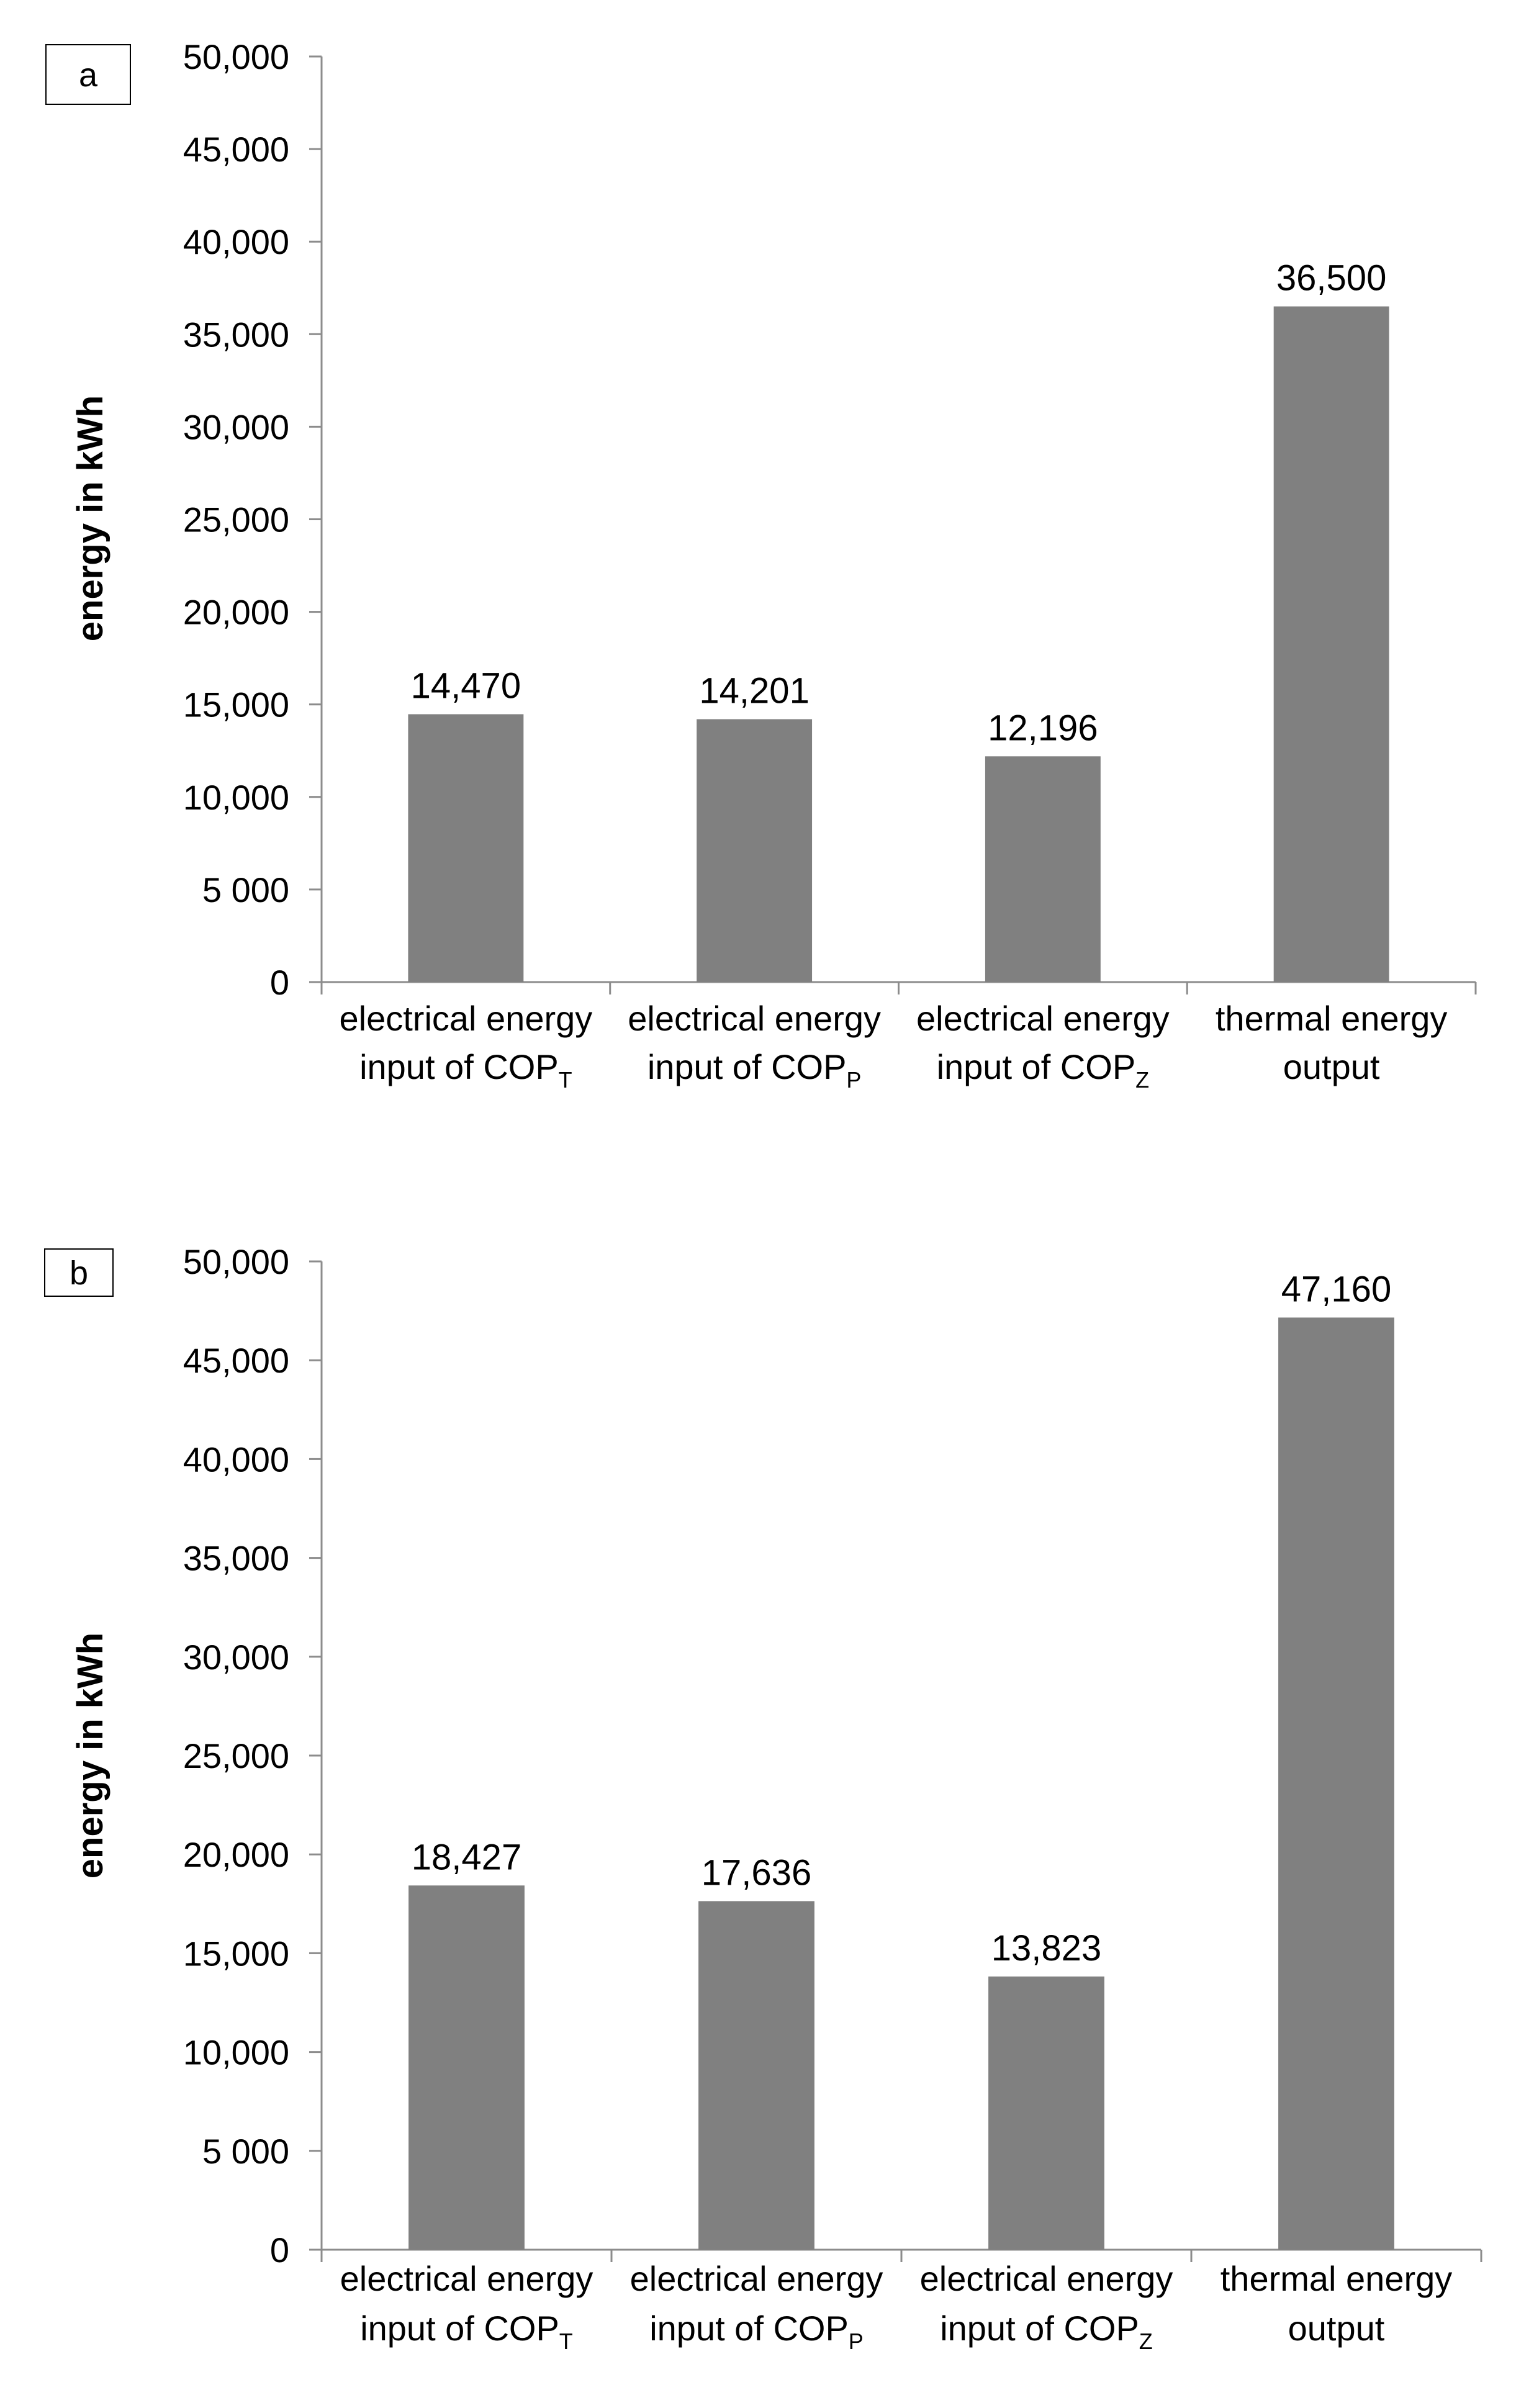 This screenshot has height=2408, width=1534. What do you see at coordinates (467, 1857) in the screenshot?
I see `bar-value-label: 18,427` at bounding box center [467, 1857].